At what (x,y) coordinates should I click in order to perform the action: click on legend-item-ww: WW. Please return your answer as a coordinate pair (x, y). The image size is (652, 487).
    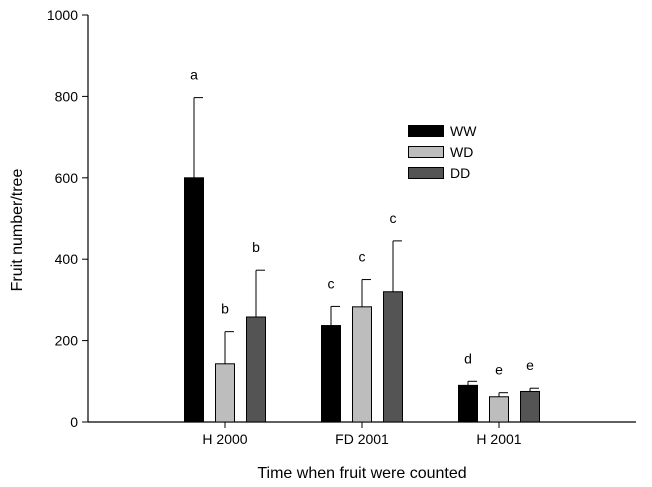
    Looking at the image, I should click on (442, 130).